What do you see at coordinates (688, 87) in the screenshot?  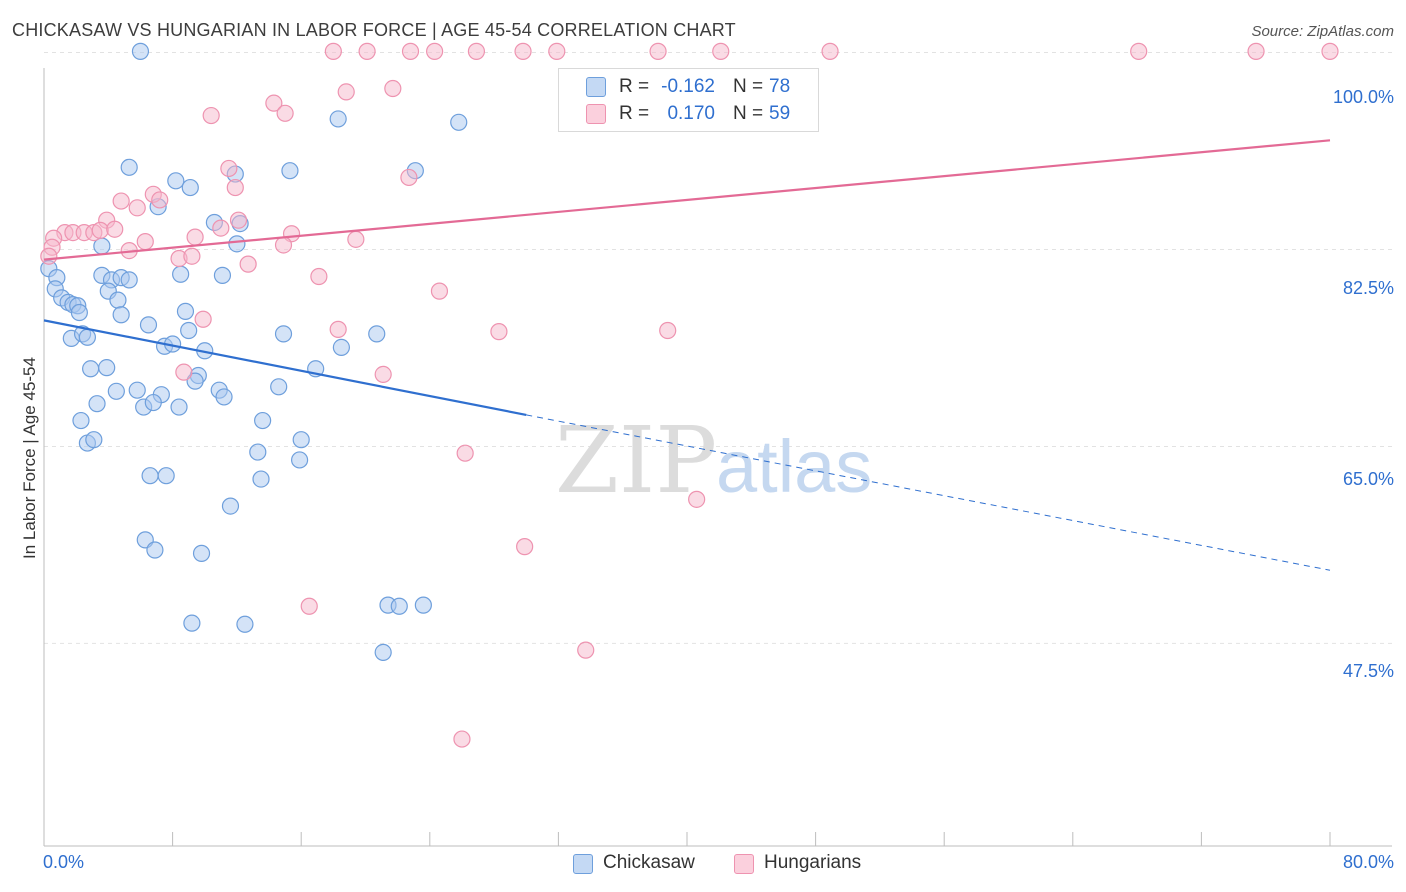 I see `stats-row-chickasaw: R = -0.162 N = 78` at bounding box center [688, 87].